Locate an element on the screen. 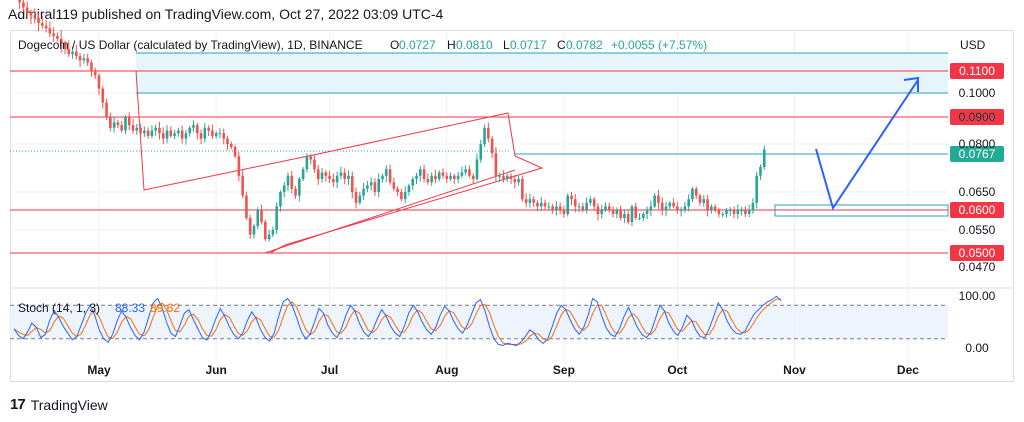  tradingview-brand: 17 TradingView is located at coordinates (59, 404).